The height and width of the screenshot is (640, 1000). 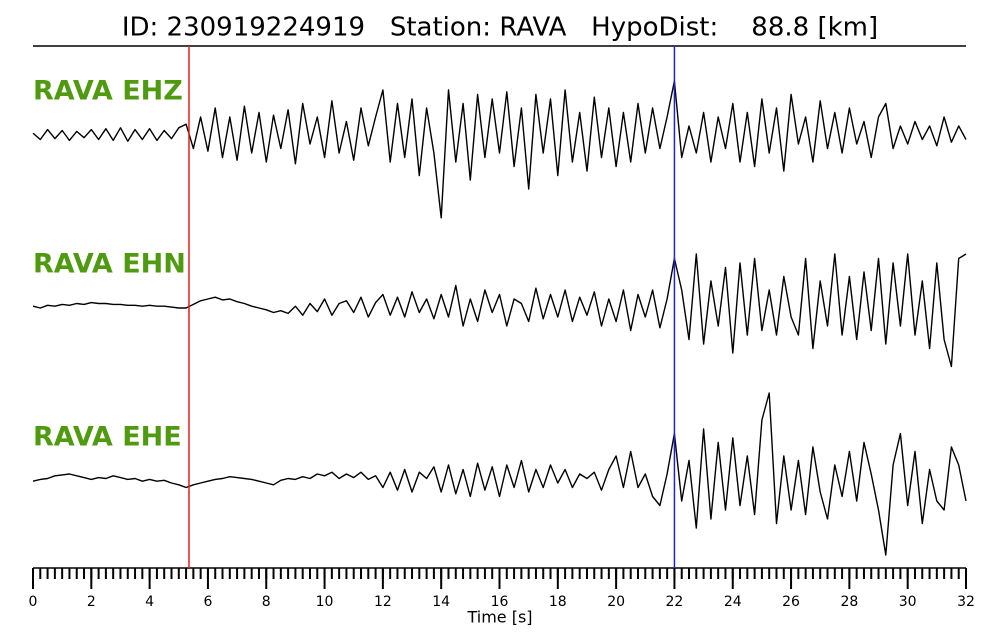 I want to click on x-tick-label: 32, so click(x=966, y=602).